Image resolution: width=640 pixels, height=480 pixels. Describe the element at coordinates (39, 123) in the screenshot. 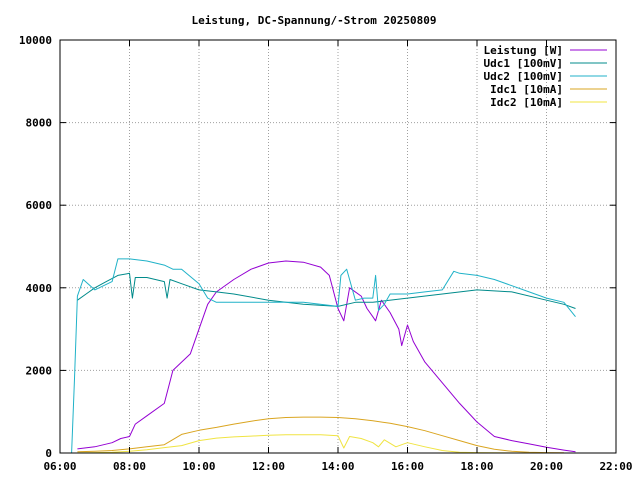

I see `y-tick-label: 8000` at that location.